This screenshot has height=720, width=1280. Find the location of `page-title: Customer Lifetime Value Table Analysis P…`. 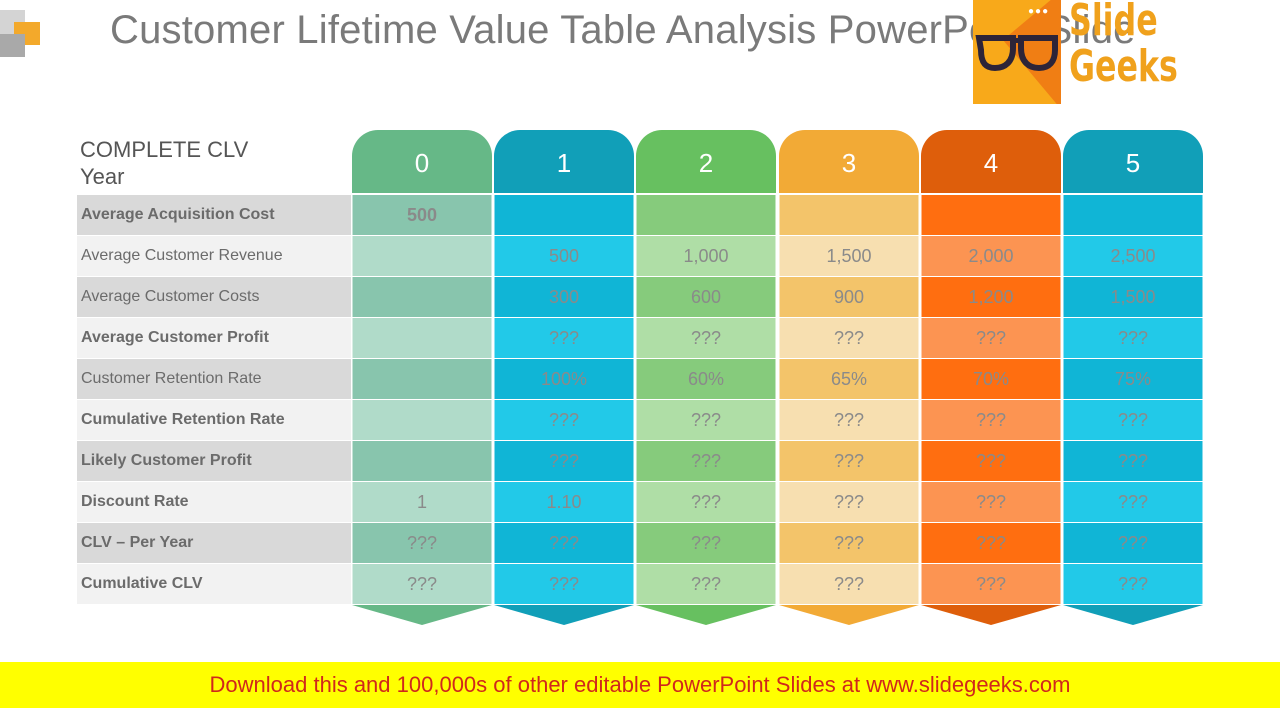

page-title: Customer Lifetime Value Table Analysis P… is located at coordinates (623, 30).